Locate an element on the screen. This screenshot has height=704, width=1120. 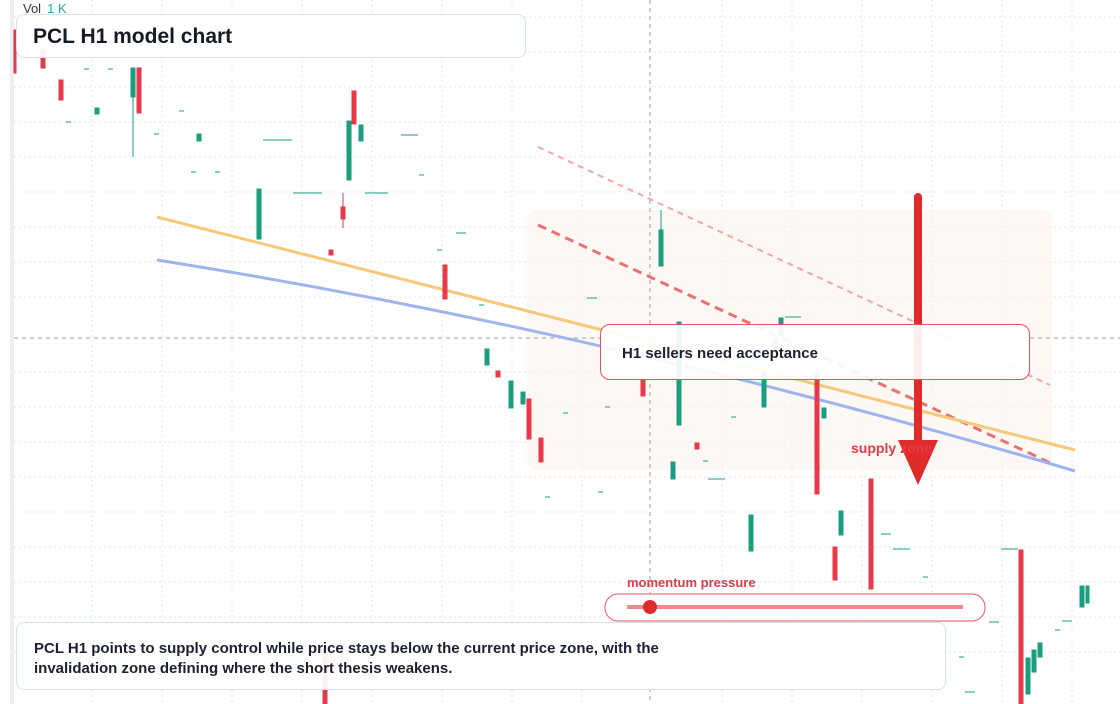
momentum-label: momentum pressure is located at coordinates (691, 582).